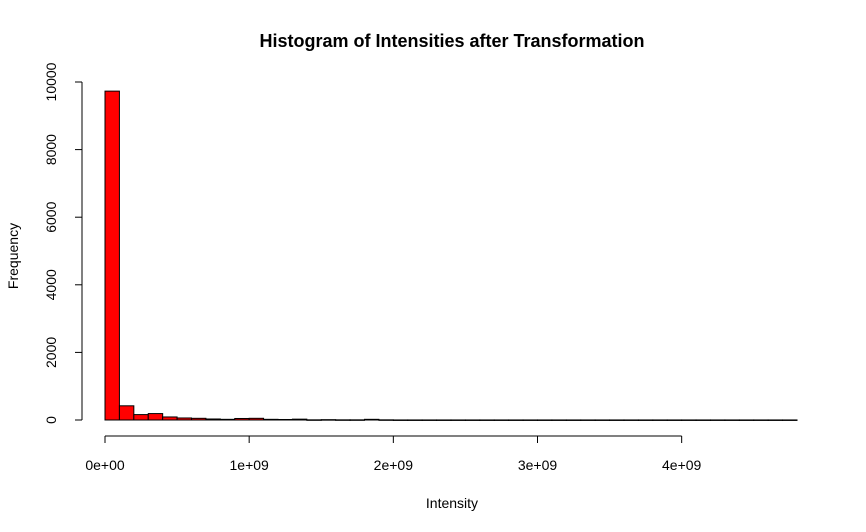 The height and width of the screenshot is (532, 866). What do you see at coordinates (452, 503) in the screenshot?
I see `x-axis-label: Intensity` at bounding box center [452, 503].